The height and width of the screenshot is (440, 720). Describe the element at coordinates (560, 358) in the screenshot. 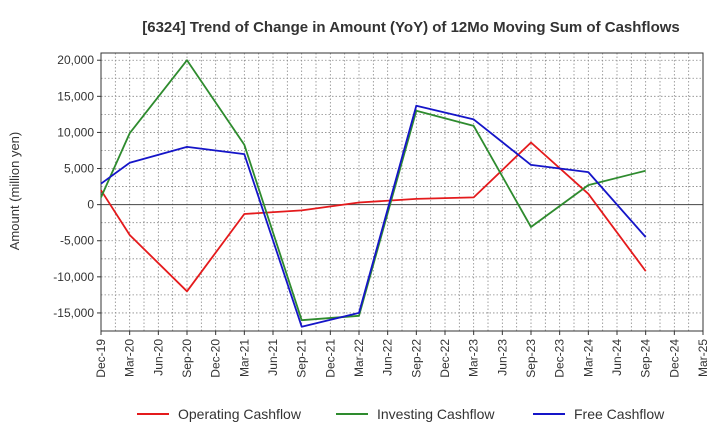

I see `x-tick-label: Dec-23` at that location.